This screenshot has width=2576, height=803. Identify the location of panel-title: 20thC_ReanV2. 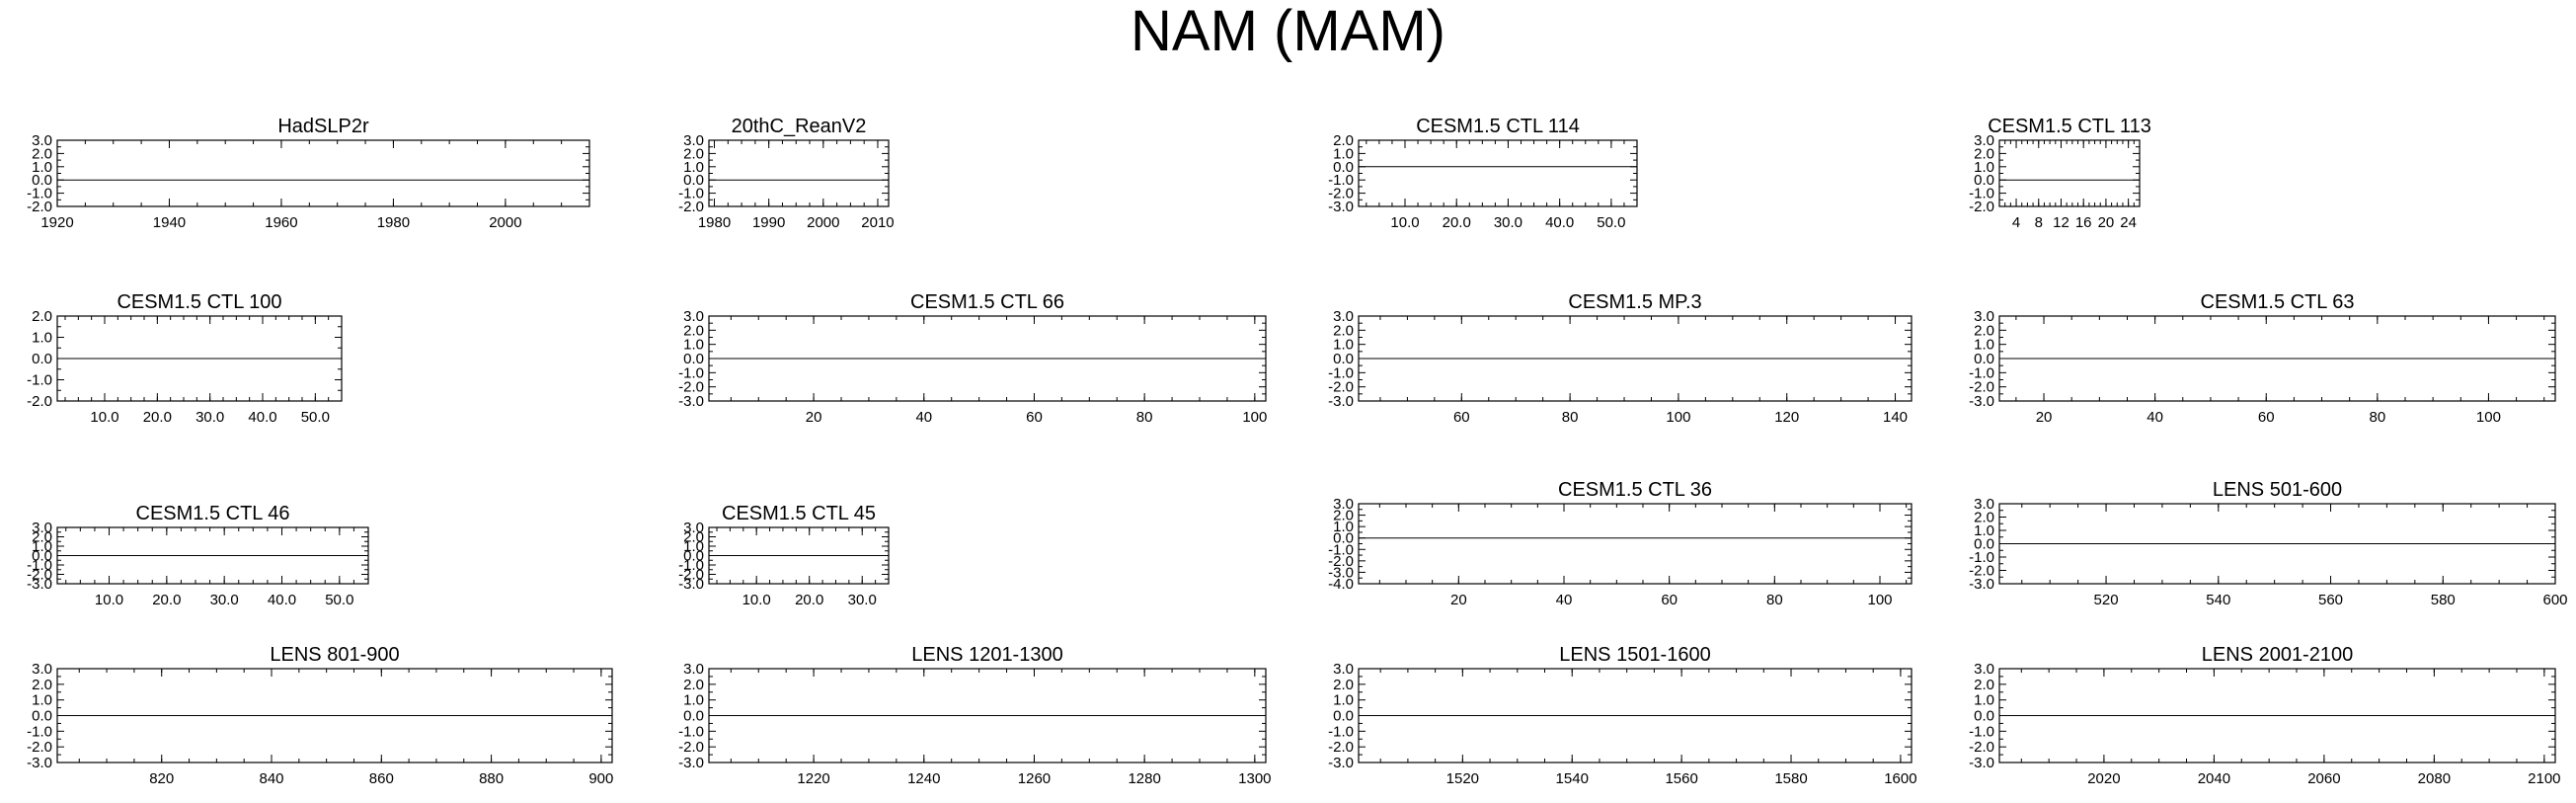
(799, 126).